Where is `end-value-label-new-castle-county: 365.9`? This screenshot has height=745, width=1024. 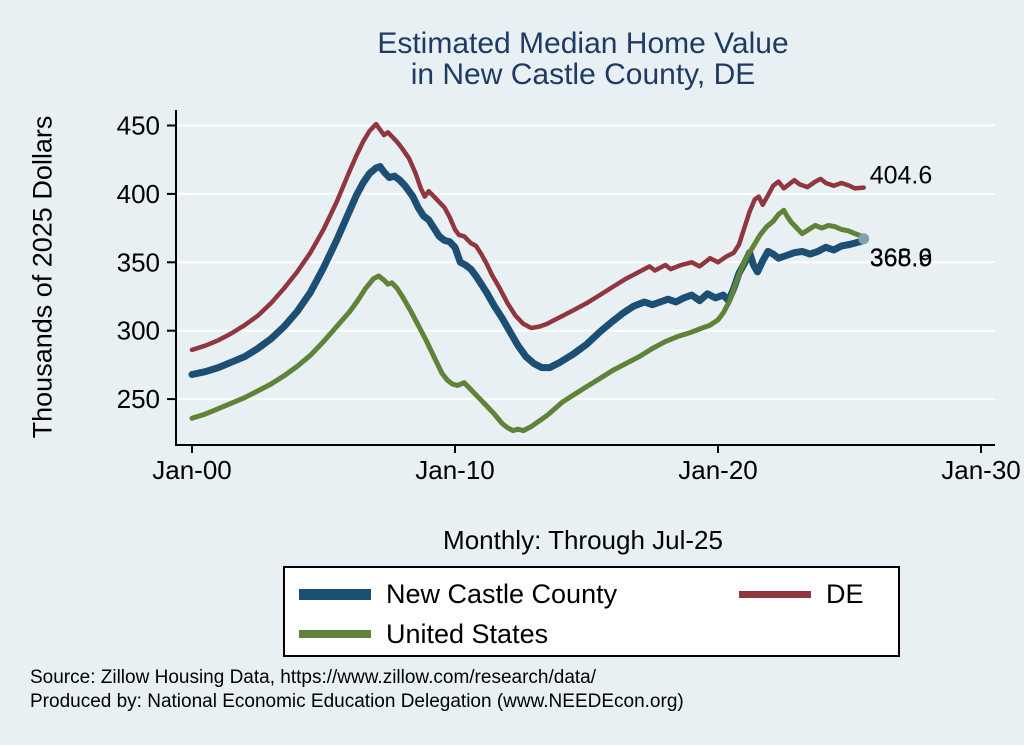
end-value-label-new-castle-county: 365.9 is located at coordinates (901, 259).